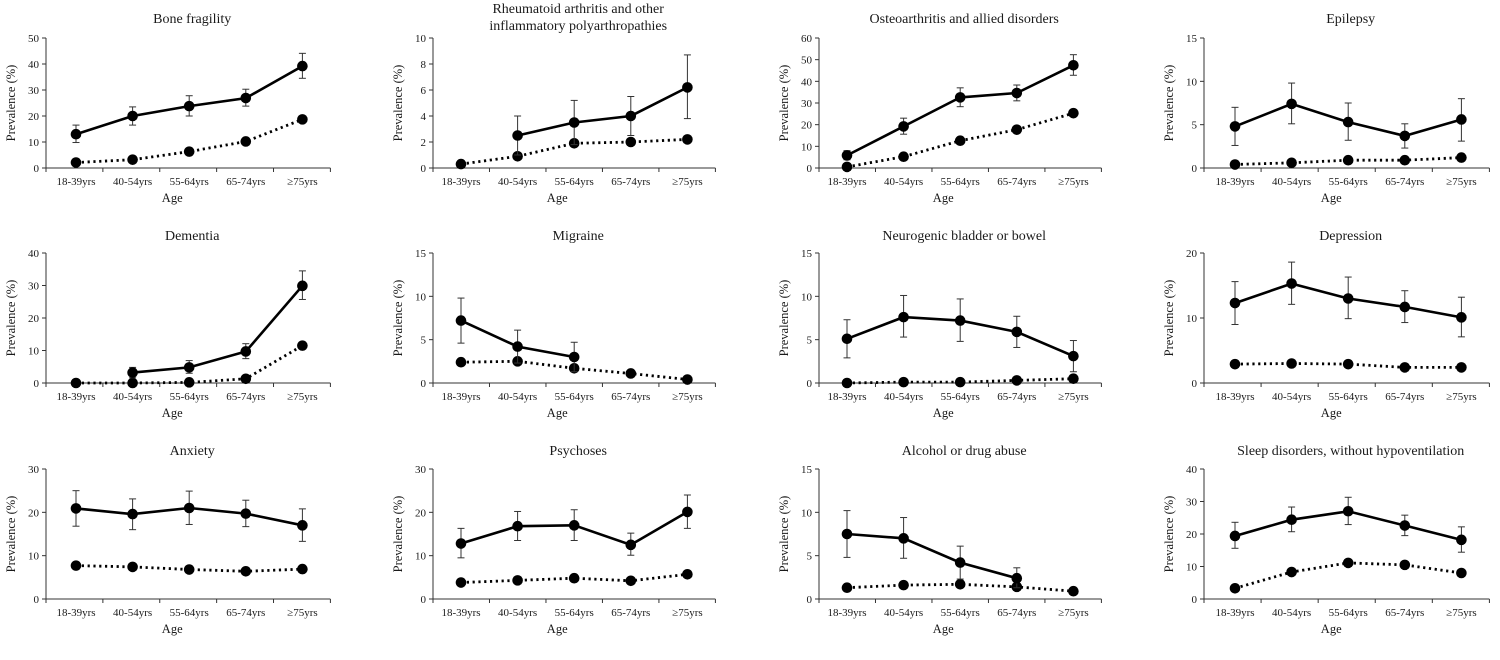 The width and height of the screenshot is (1500, 660). Describe the element at coordinates (192, 19) in the screenshot. I see `chart-title: Bone fragility` at that location.